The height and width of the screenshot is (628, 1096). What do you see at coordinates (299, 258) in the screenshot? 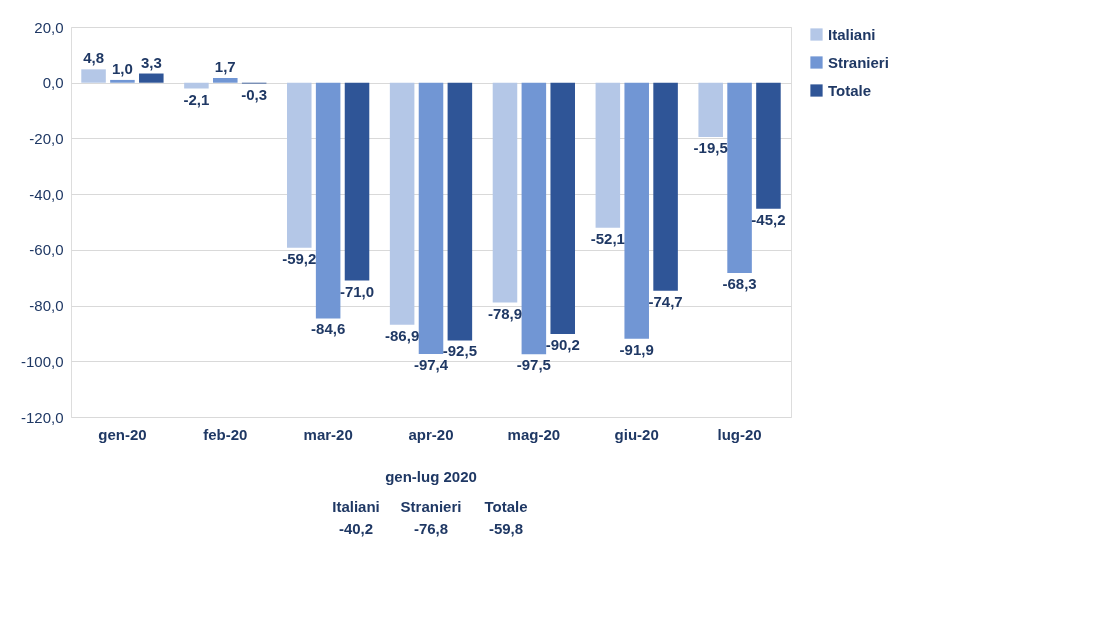
I see `data-label: -59,2` at bounding box center [299, 258].